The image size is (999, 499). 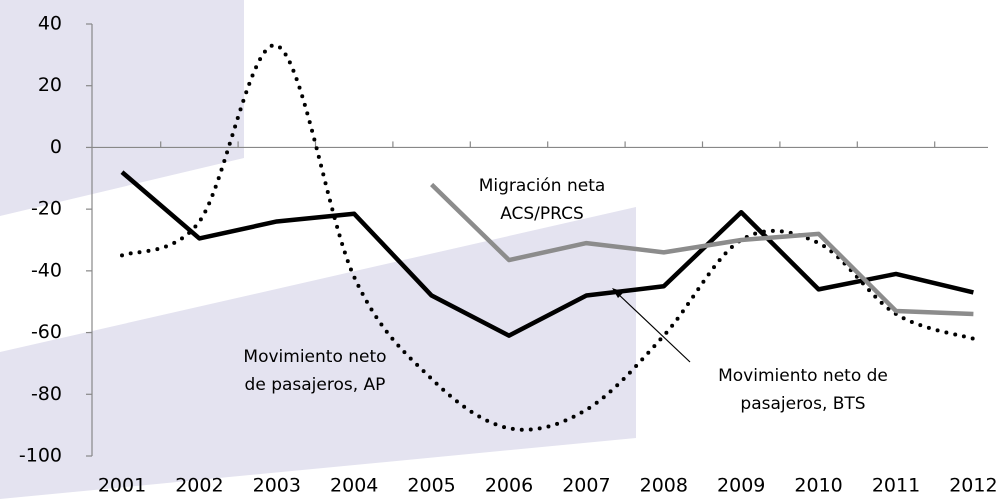 I want to click on y-tick-label: -20, so click(x=46, y=209).